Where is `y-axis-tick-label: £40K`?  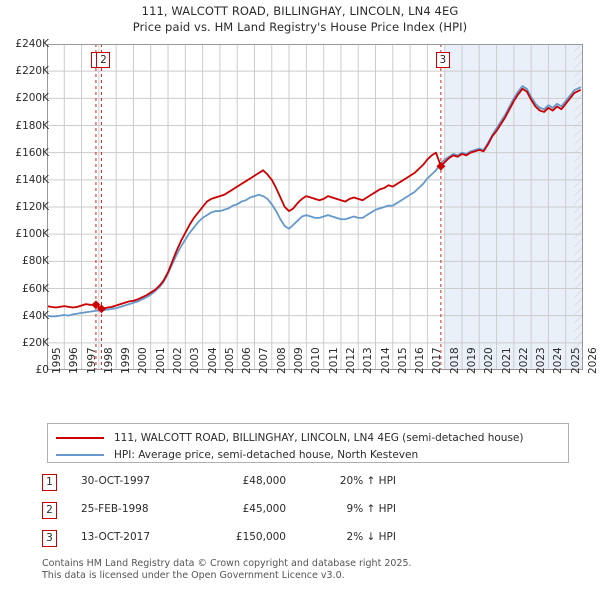 y-axis-tick-label: £40K is located at coordinates (35, 315).